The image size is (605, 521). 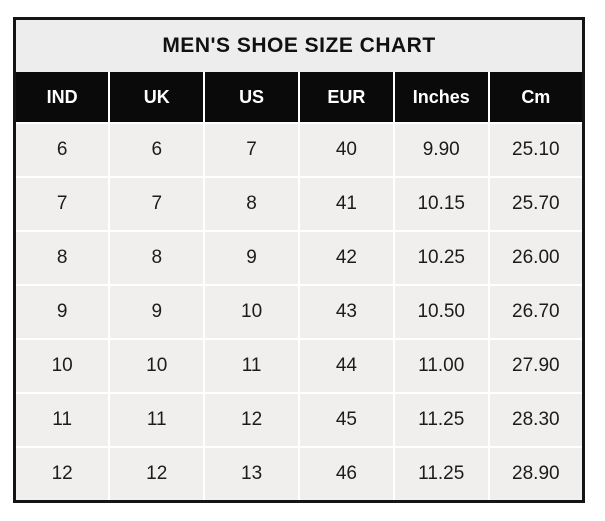 I want to click on table-cell: 11.00, so click(x=441, y=366).